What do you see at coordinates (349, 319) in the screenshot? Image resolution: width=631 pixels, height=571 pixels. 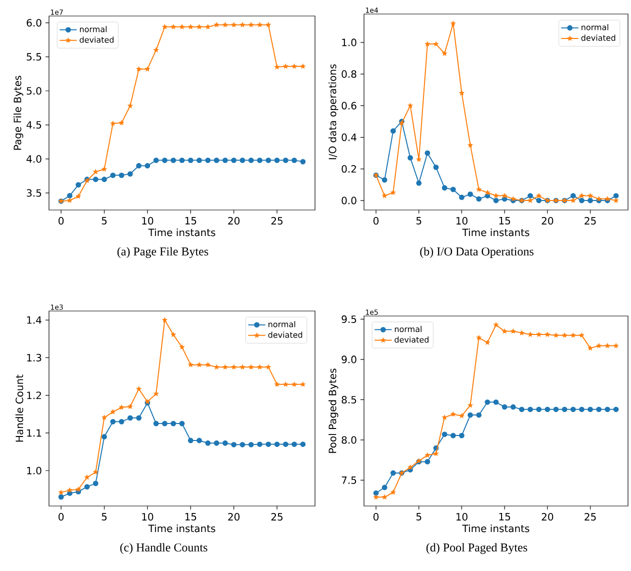 I see `y-tick-label: 9.5` at bounding box center [349, 319].